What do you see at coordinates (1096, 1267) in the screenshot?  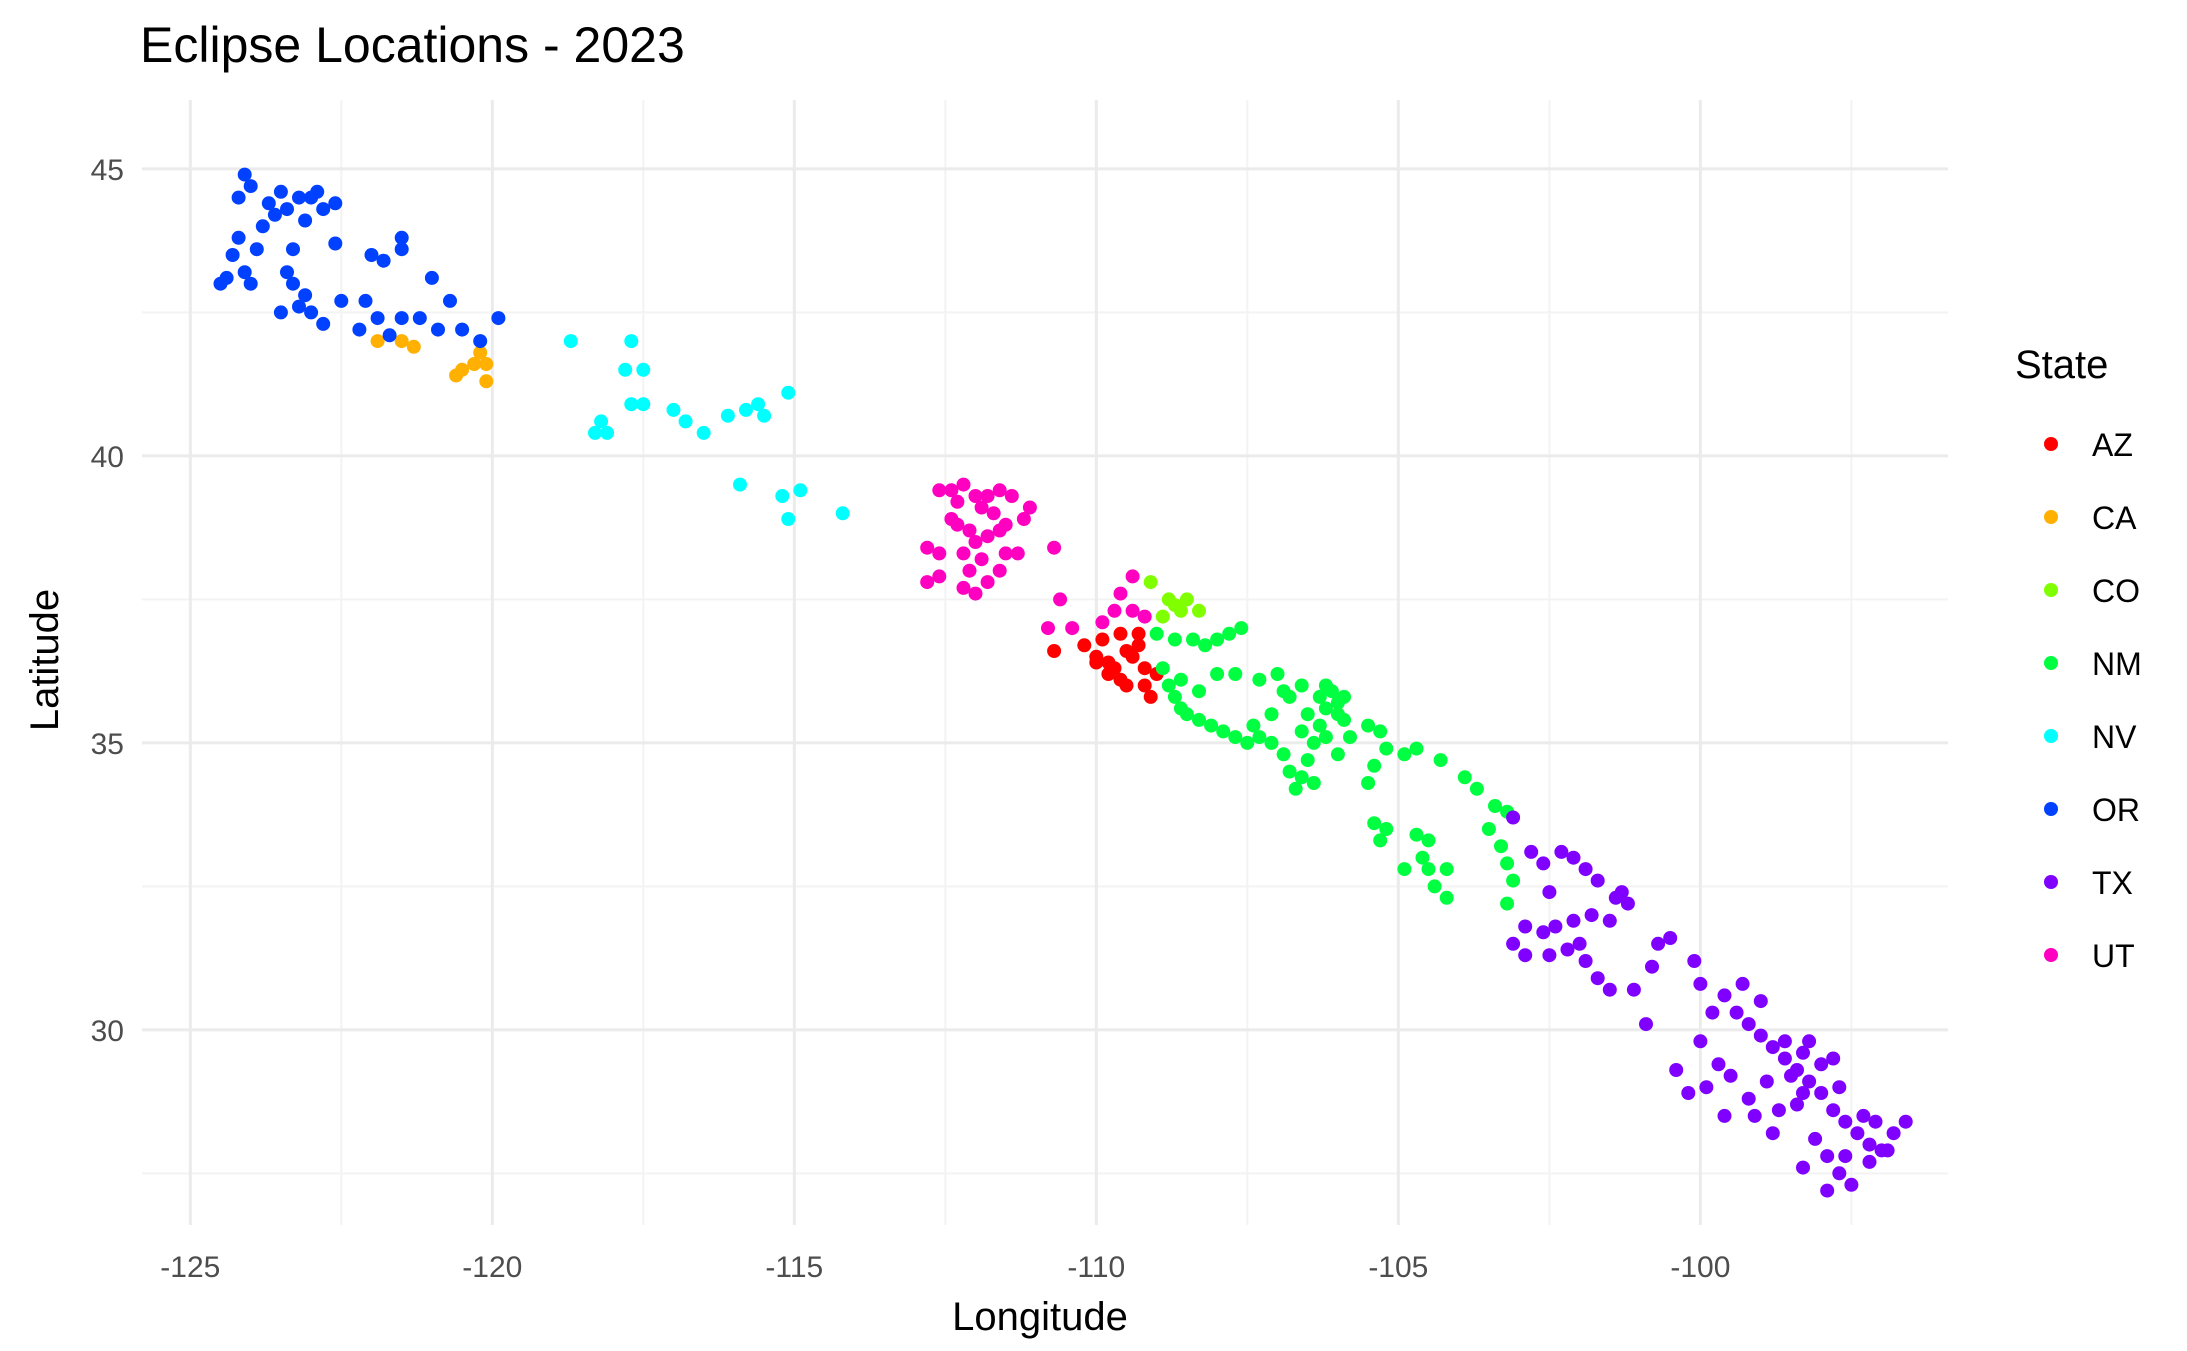 I see `x-tick-label: -110` at bounding box center [1096, 1267].